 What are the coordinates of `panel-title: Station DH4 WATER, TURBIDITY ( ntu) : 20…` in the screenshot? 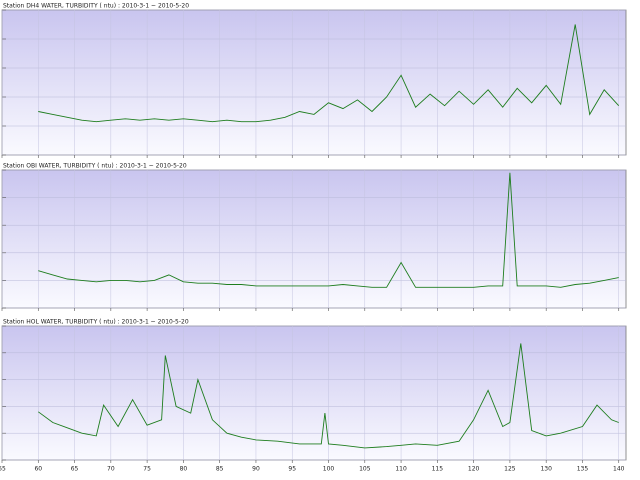 It's located at (96, 6).